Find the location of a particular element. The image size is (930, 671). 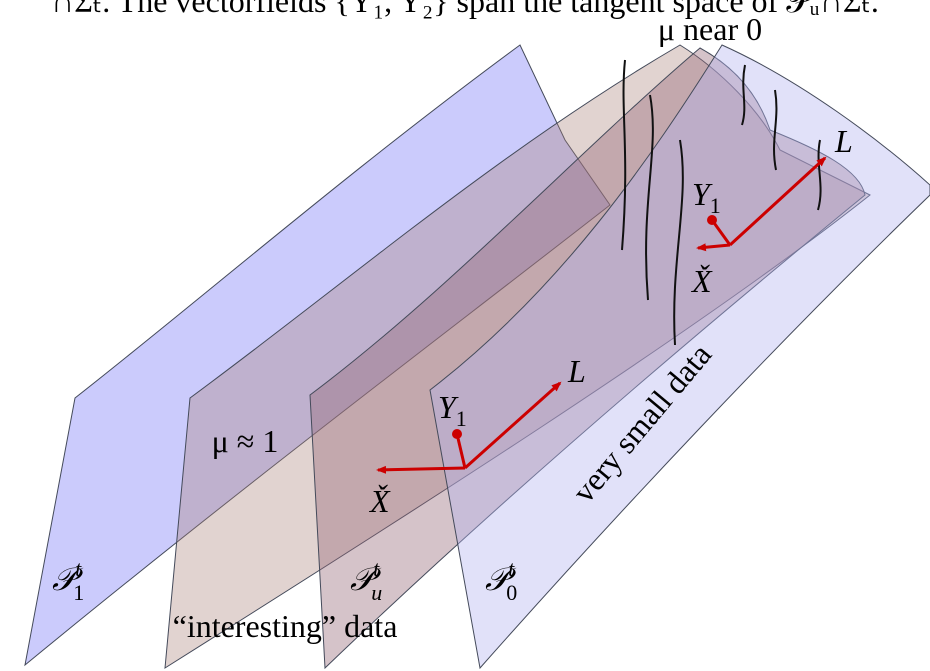

sheet-label: 𝒫t 0 is located at coordinates (501, 580).